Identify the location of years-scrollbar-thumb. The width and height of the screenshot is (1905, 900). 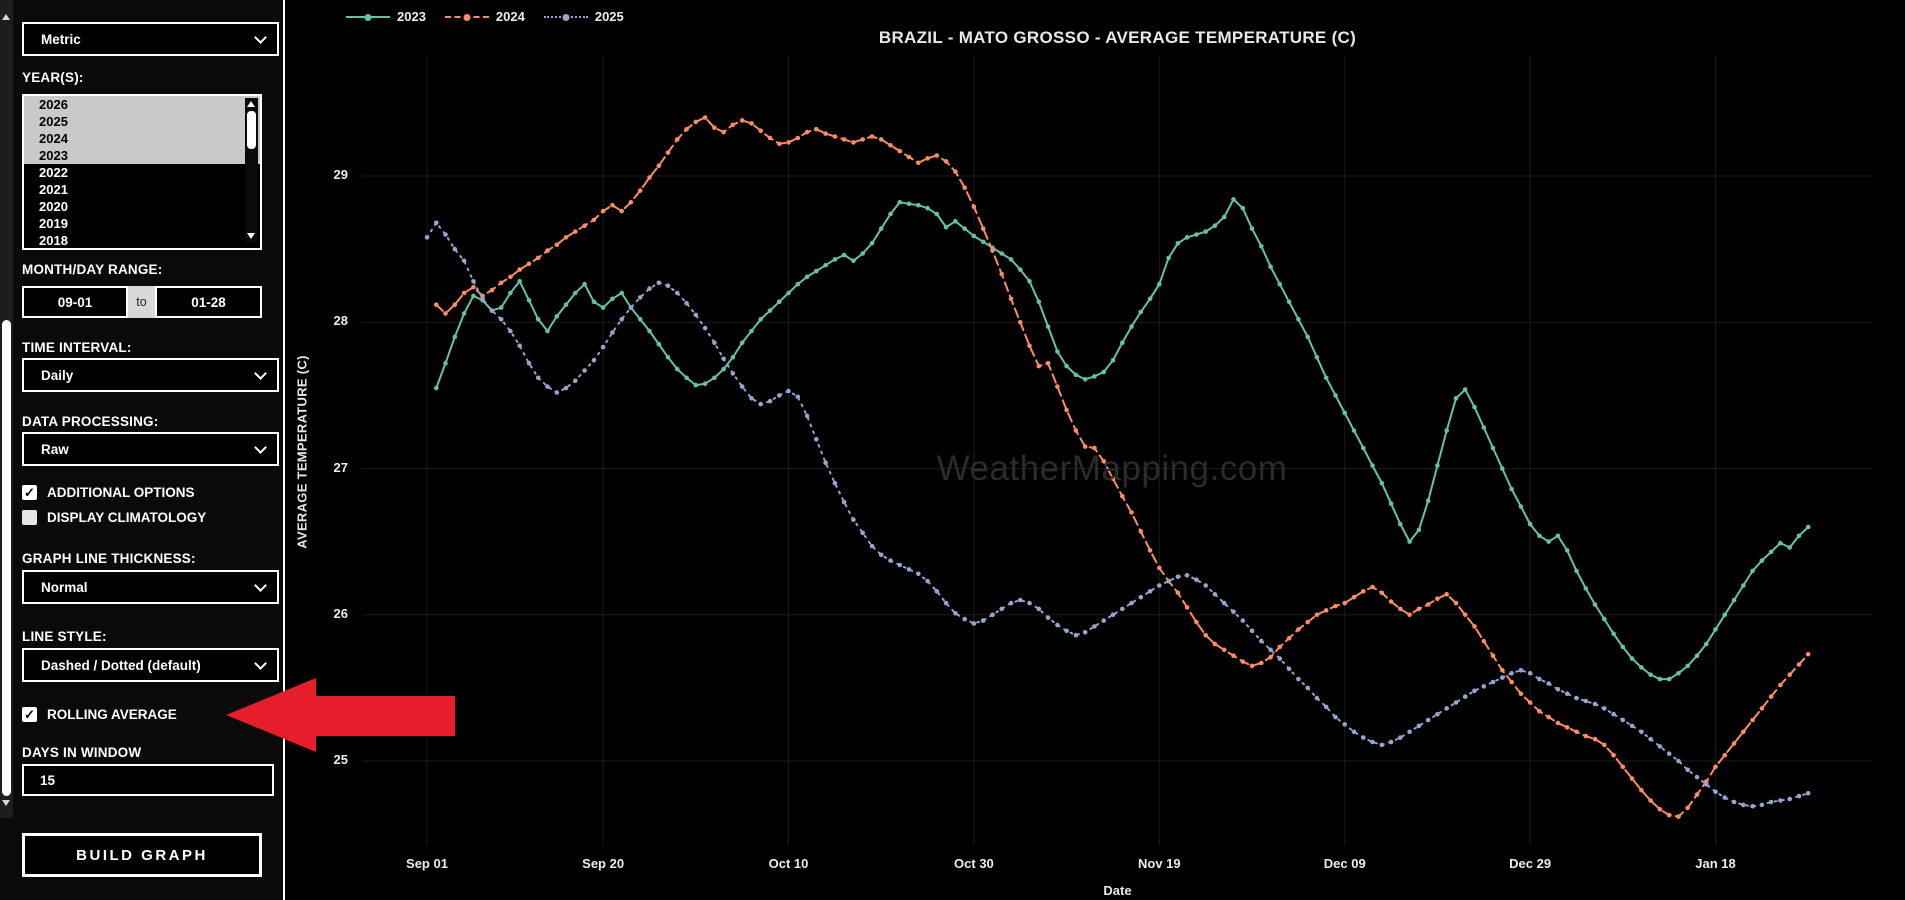
(251, 130).